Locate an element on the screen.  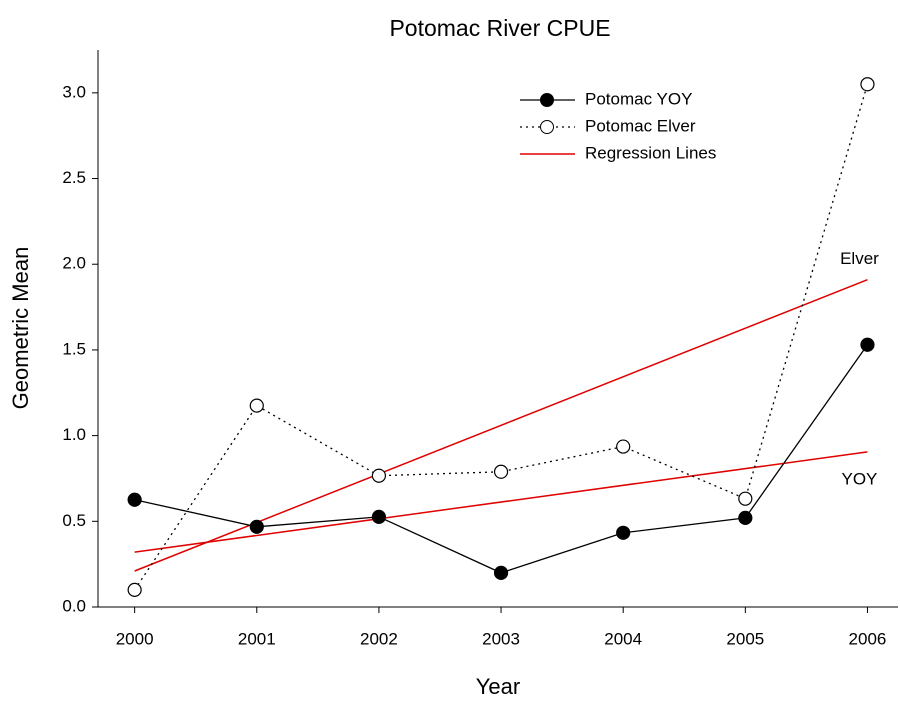
chart-title: Potomac River CPUE is located at coordinates (499, 28).